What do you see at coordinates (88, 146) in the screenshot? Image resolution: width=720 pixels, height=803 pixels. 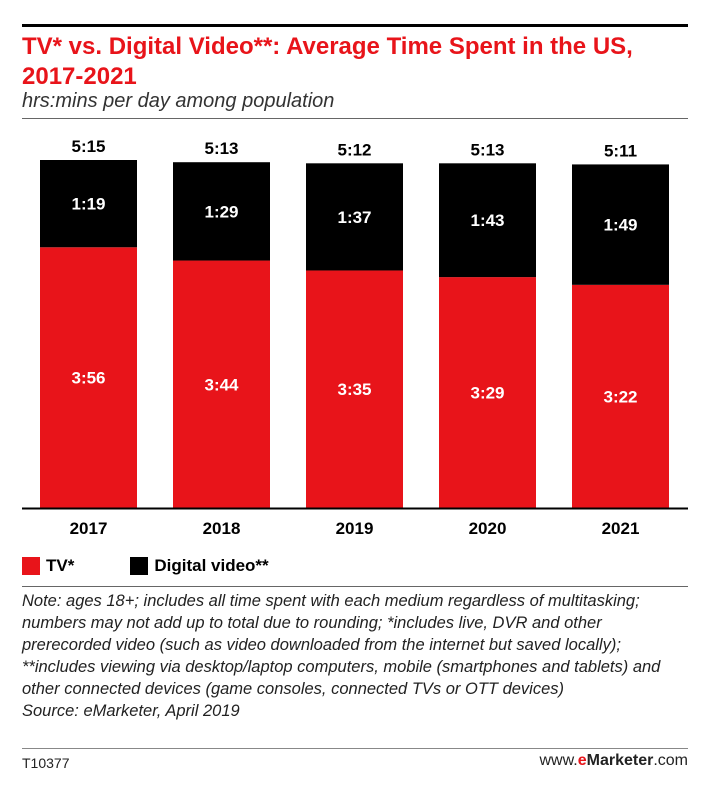 I see `bar-total-2017: 5:15` at bounding box center [88, 146].